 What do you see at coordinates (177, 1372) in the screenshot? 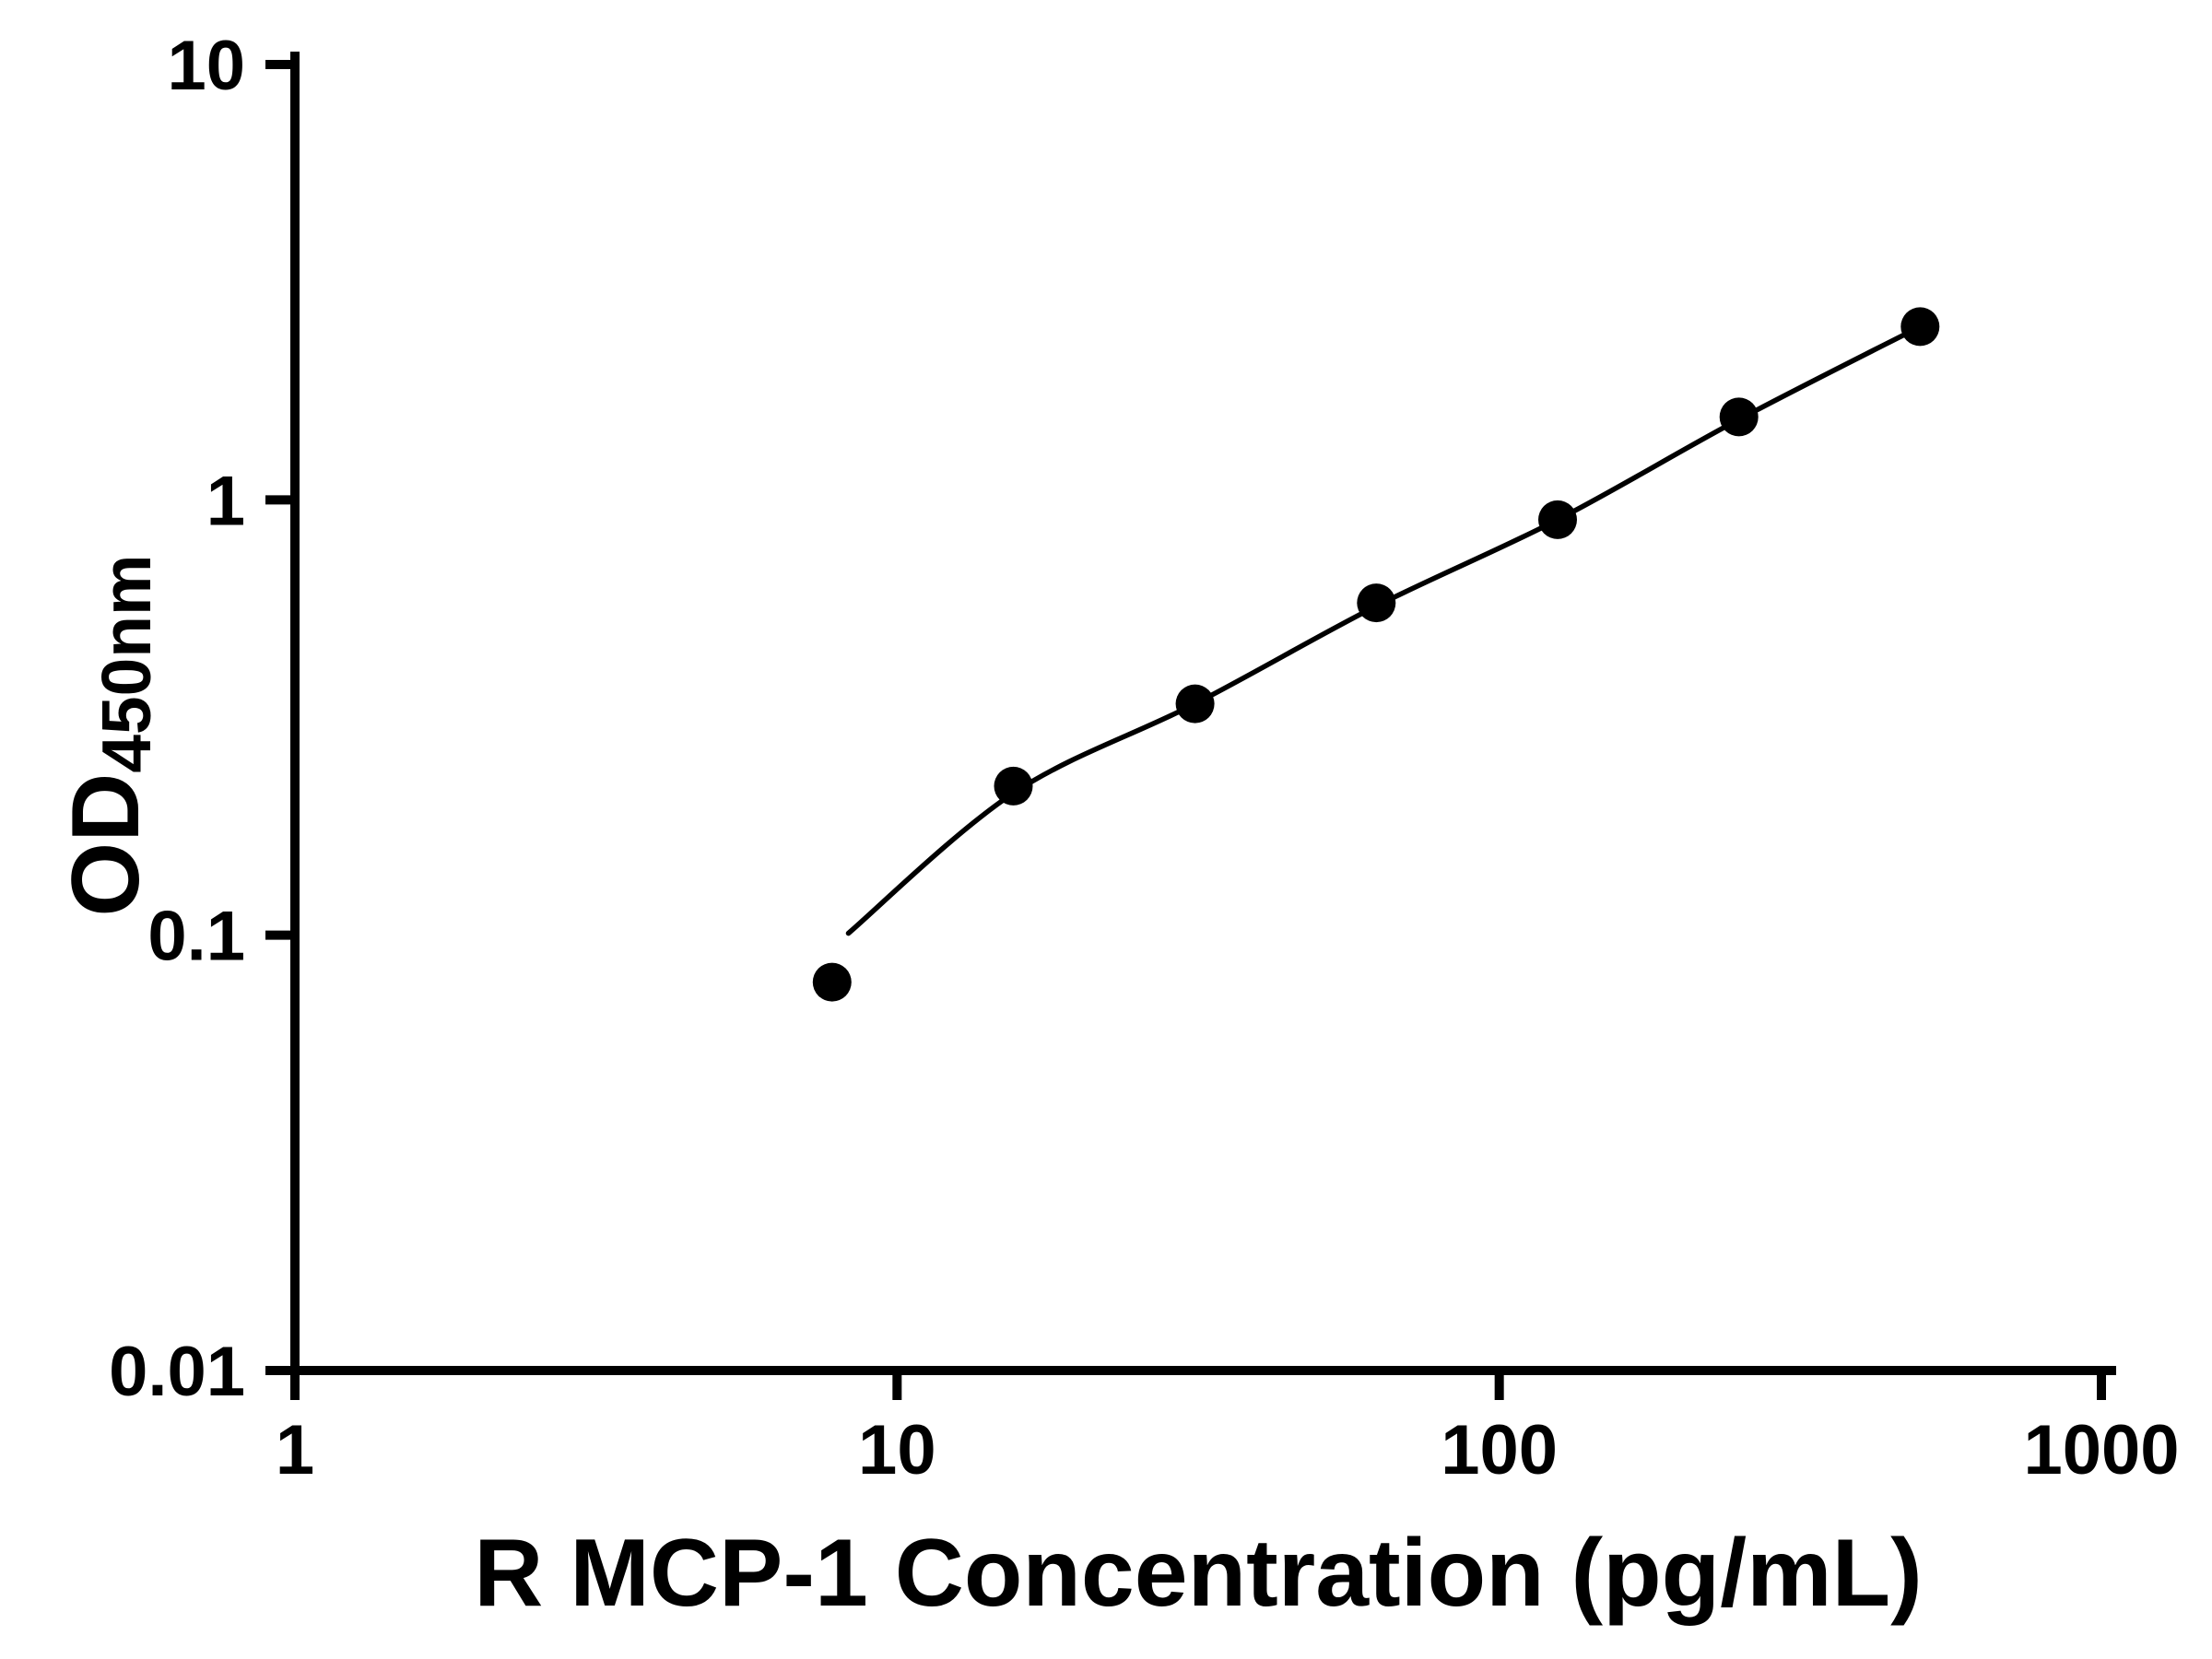
I see `y-tick-label: 0.01` at bounding box center [177, 1372].